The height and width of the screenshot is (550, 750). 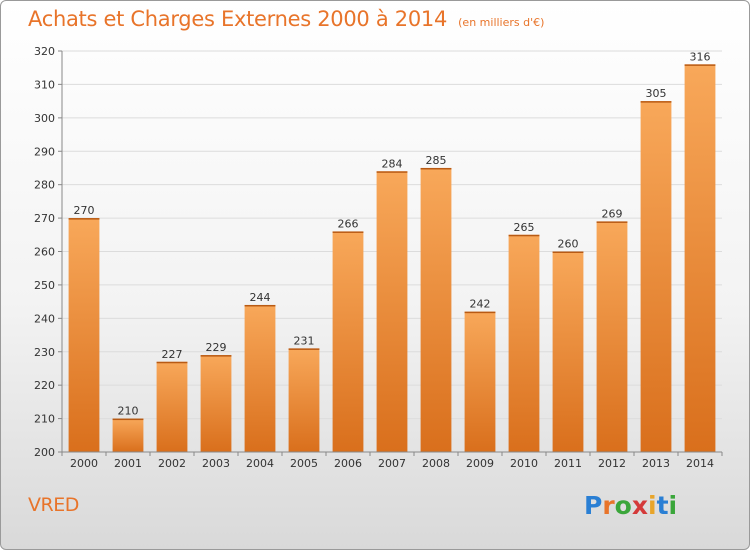 I want to click on y-tick-label: 300, so click(x=44, y=118).